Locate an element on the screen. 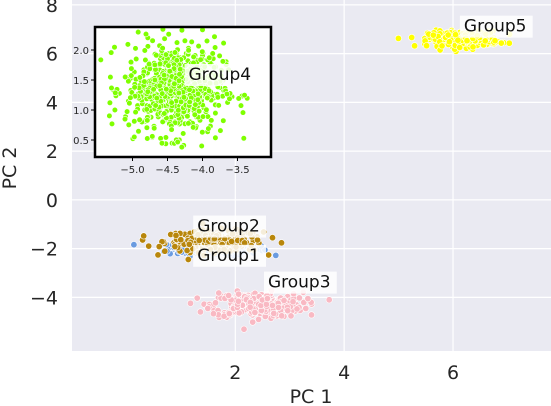 Image resolution: width=551 pixels, height=406 pixels. group-label: Group4 is located at coordinates (220, 75).